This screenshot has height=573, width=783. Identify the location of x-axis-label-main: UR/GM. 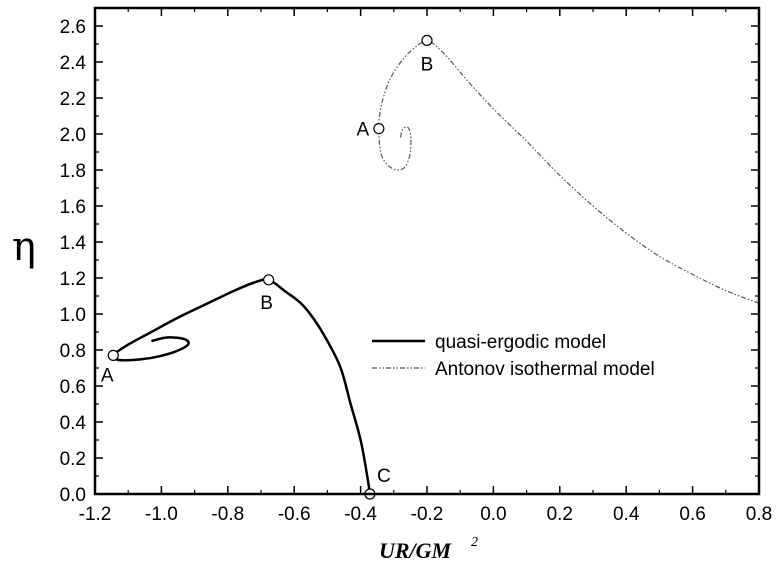
(416, 550).